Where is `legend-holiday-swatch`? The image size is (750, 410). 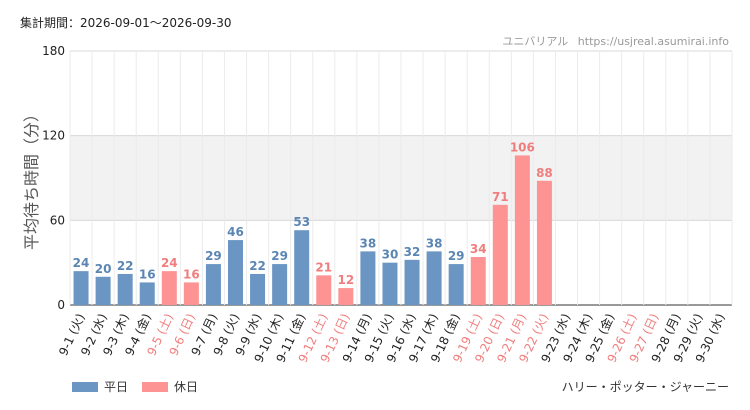 legend-holiday-swatch is located at coordinates (155, 386).